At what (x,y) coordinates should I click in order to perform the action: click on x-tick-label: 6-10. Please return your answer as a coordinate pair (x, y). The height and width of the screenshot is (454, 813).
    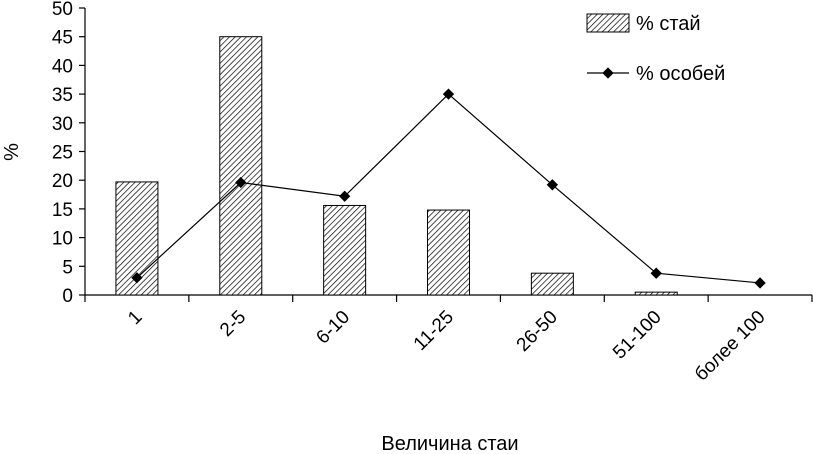
    Looking at the image, I should click on (333, 328).